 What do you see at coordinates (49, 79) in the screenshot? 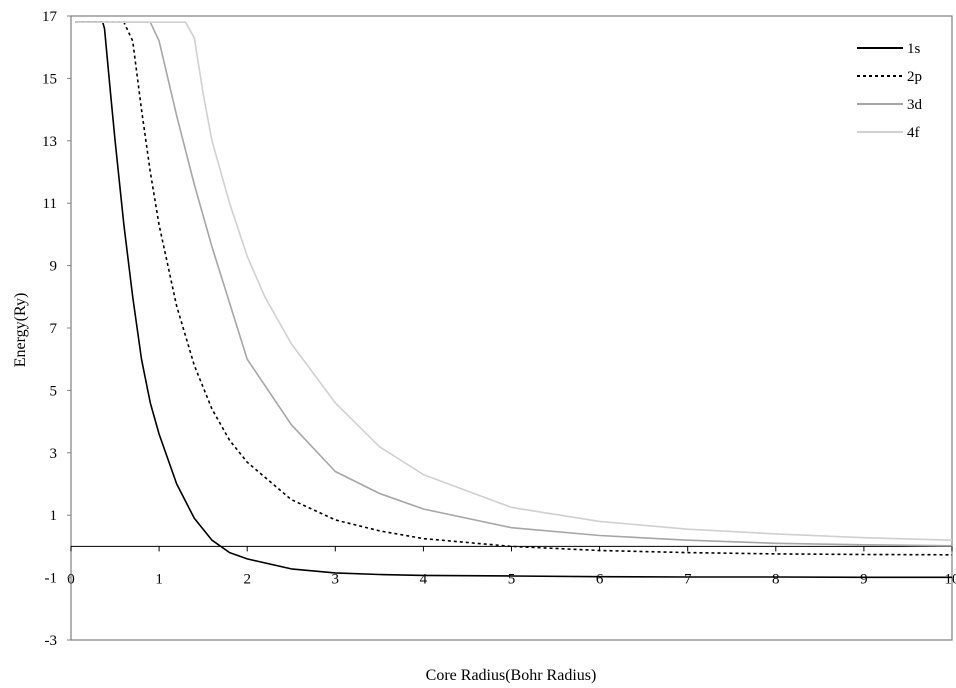
I see `y-tick-label: 15` at bounding box center [49, 79].